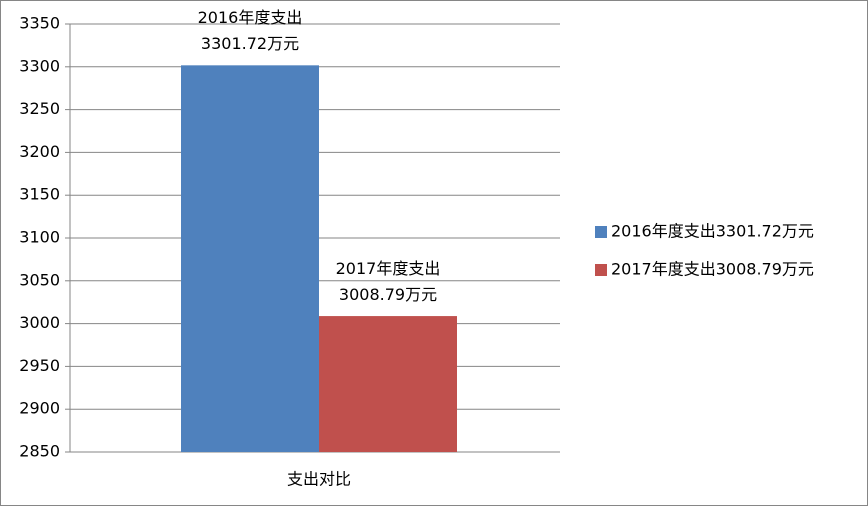 The width and height of the screenshot is (868, 506). I want to click on y-tick-label: 3300, so click(39, 65).